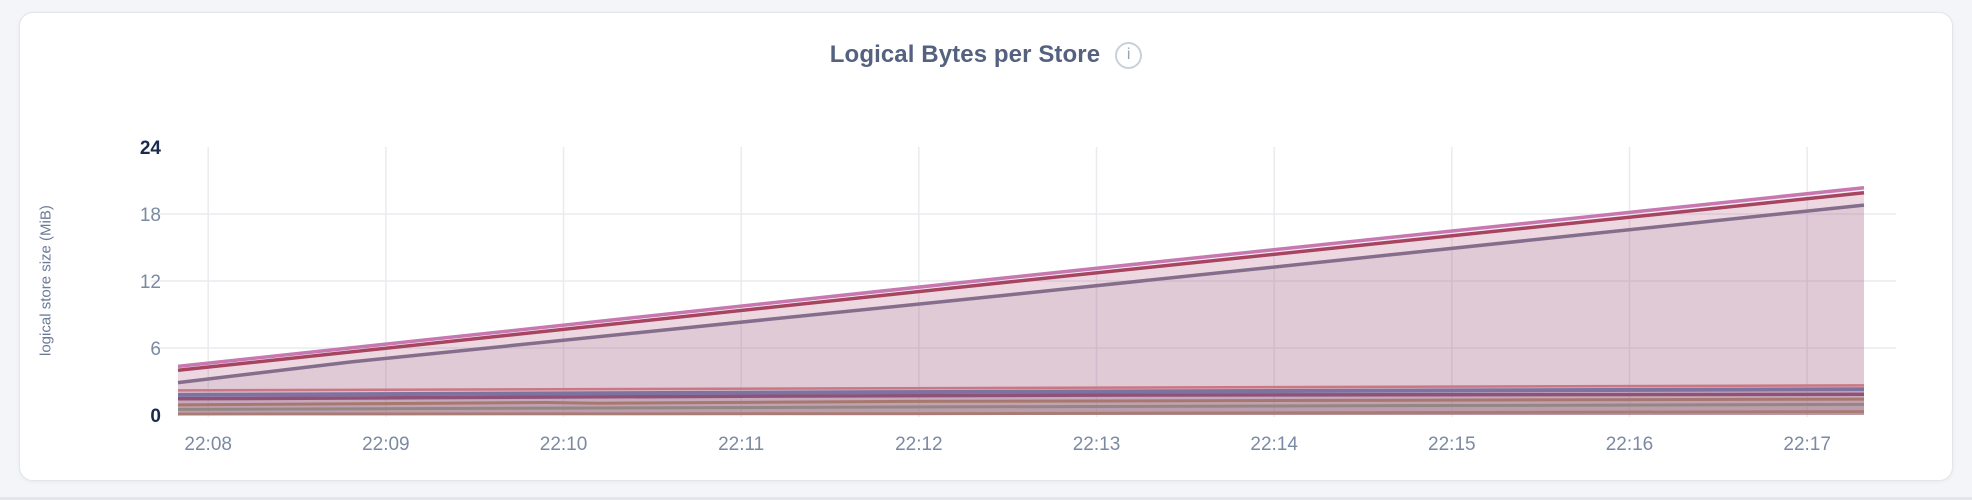 The width and height of the screenshot is (1972, 500). I want to click on series-area-s8, so click(1021, 409).